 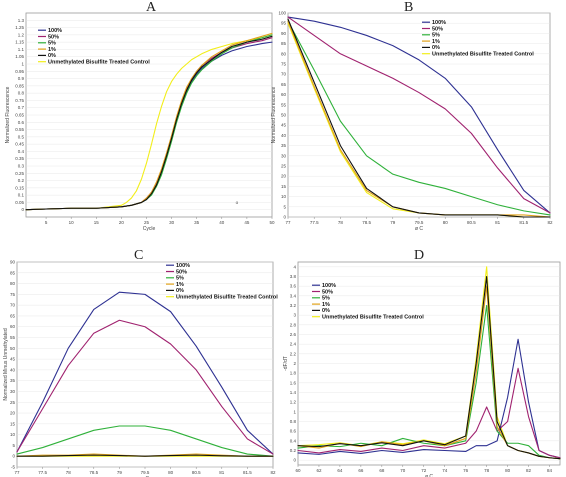 I want to click on annotation: o, so click(x=237, y=202).